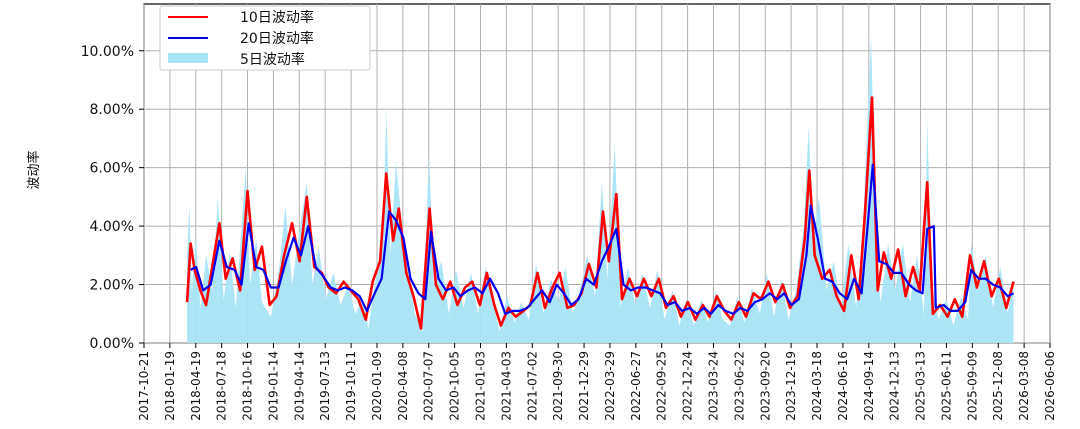 This screenshot has width=1080, height=429. Describe the element at coordinates (248, 386) in the screenshot. I see `x-tick-label: 2018-10-16` at that location.